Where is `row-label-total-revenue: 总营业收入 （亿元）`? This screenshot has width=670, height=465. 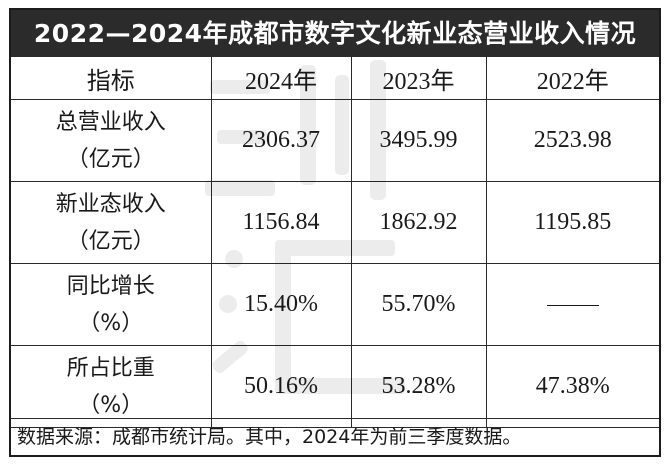 row-label-total-revenue: 总营业收入 （亿元） is located at coordinates (111, 140).